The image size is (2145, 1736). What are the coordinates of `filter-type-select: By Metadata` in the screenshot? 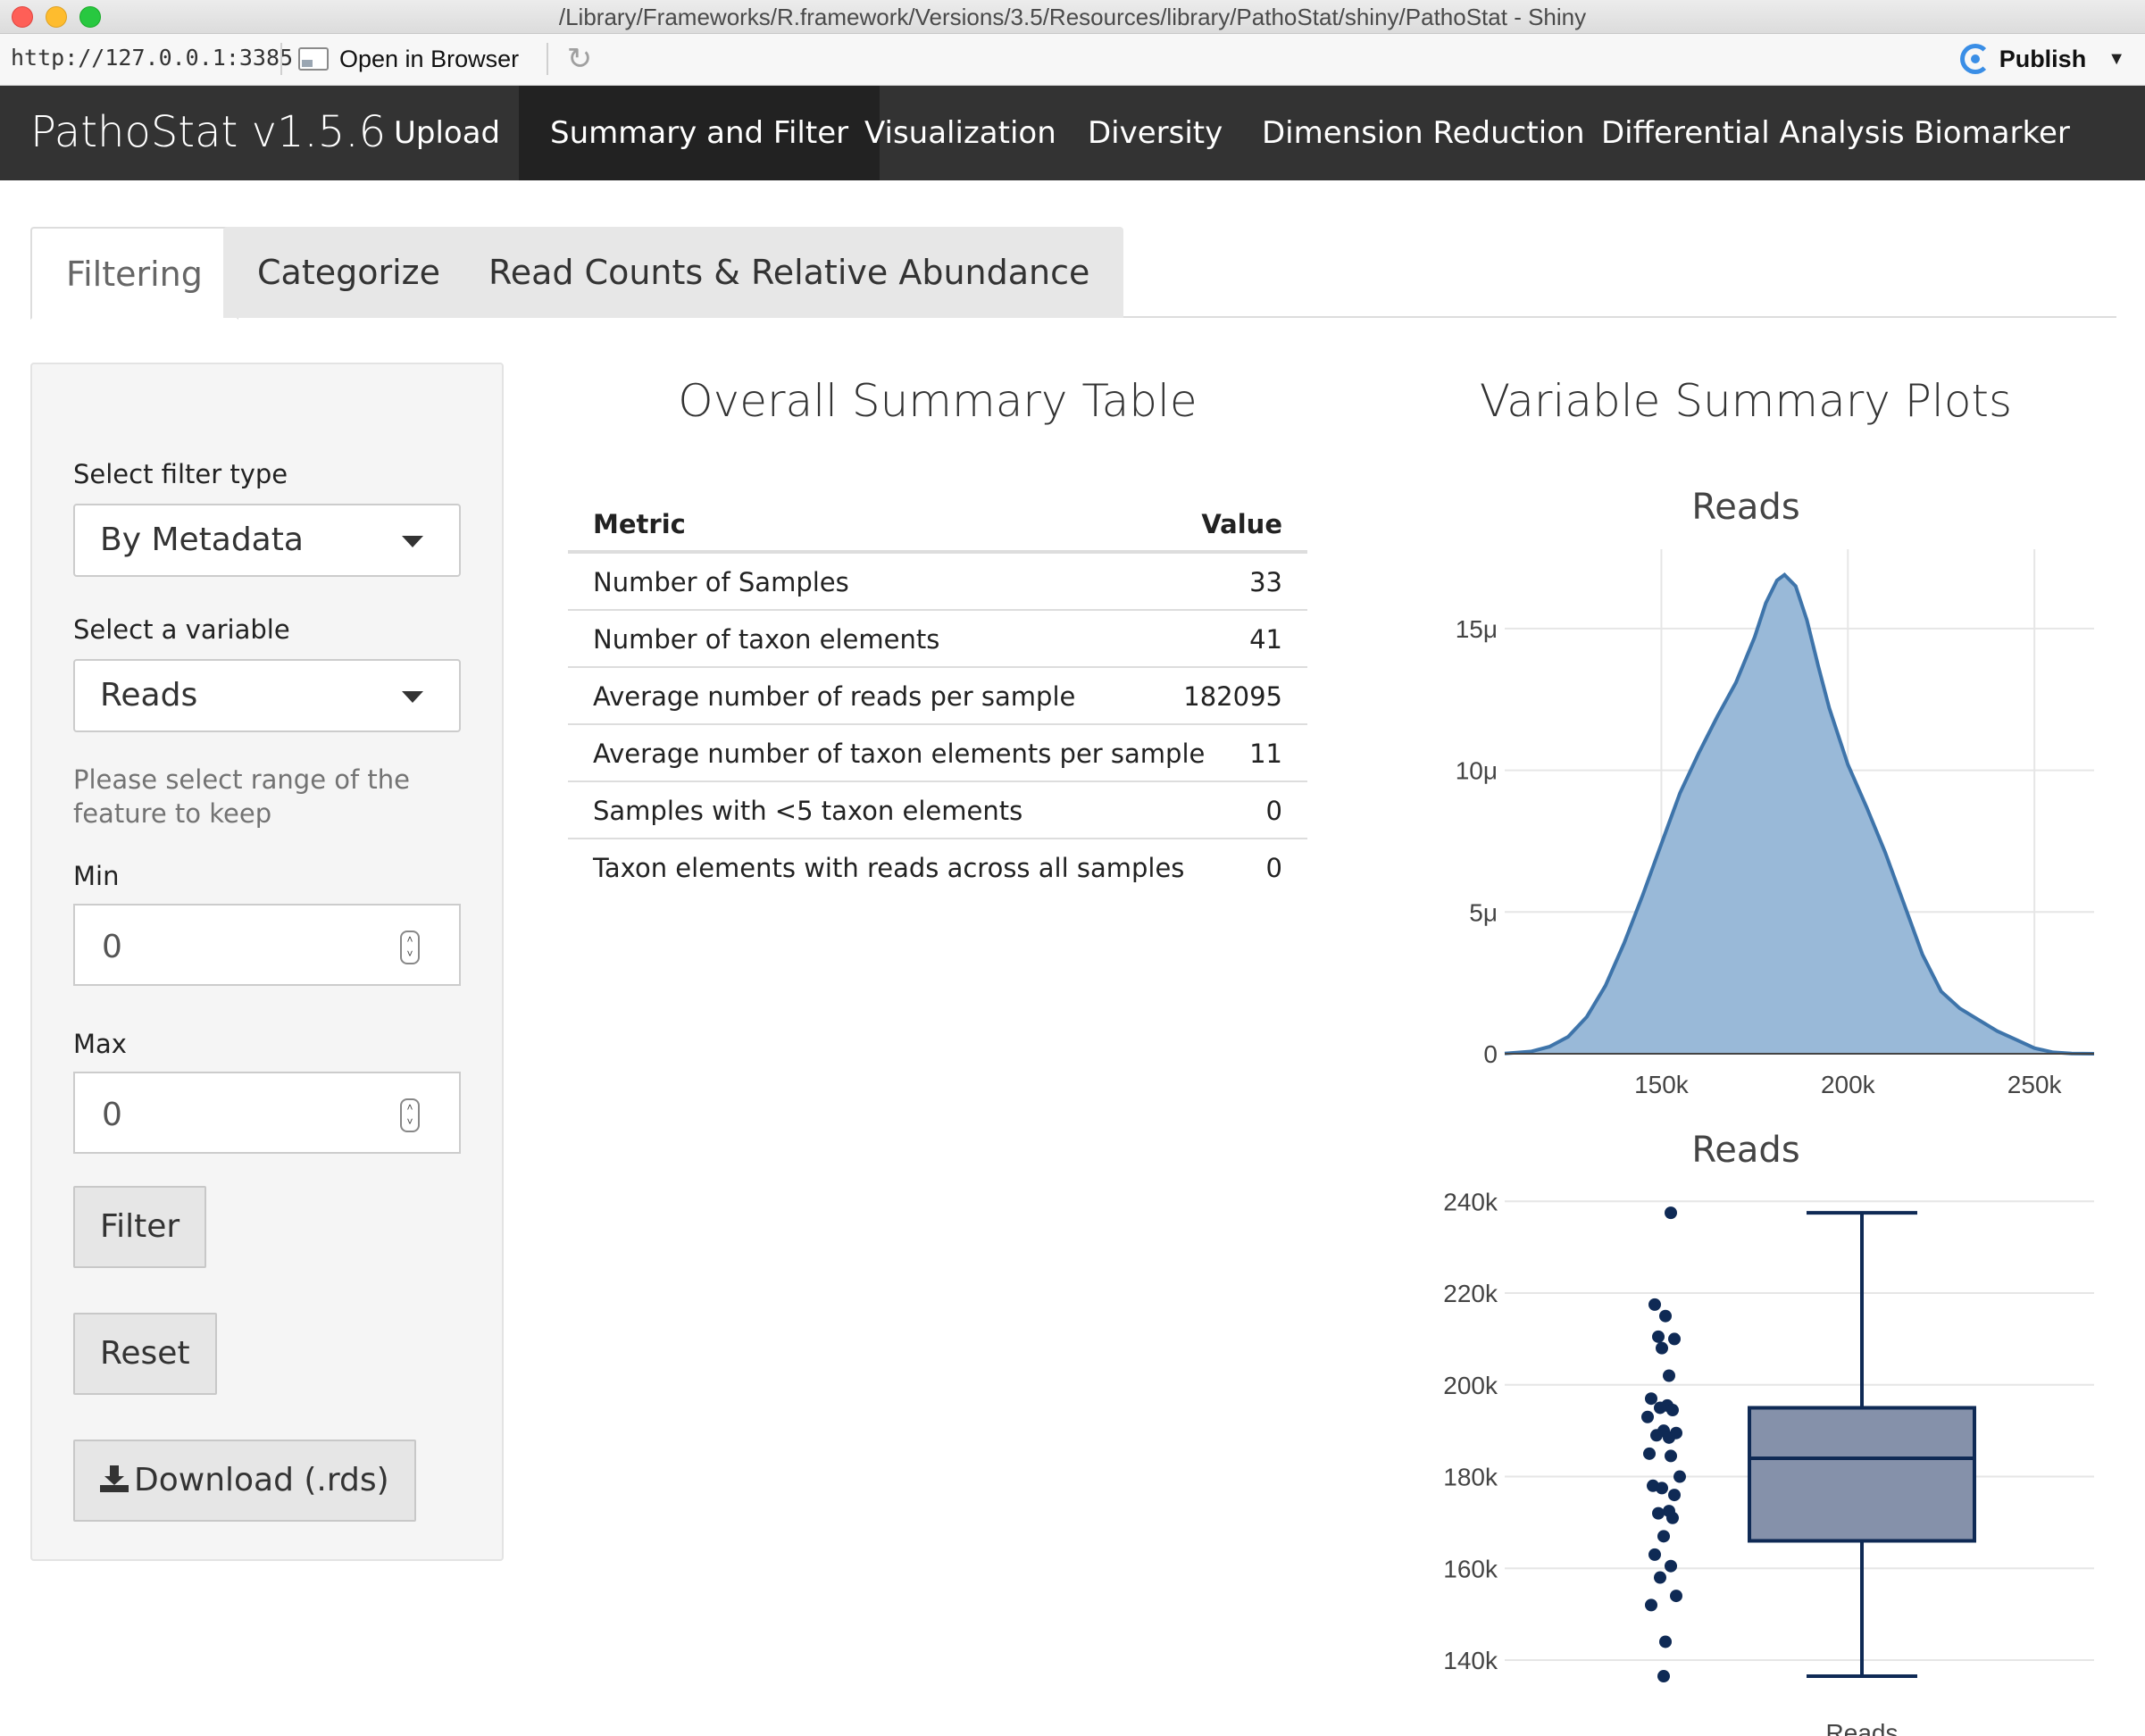 It's located at (267, 540).